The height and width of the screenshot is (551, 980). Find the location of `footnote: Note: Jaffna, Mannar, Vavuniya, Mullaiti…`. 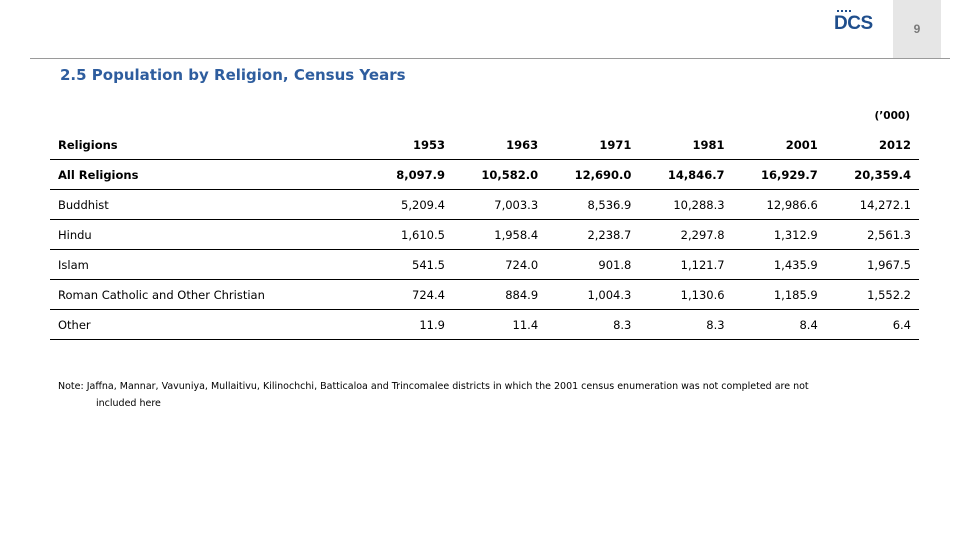

footnote: Note: Jaffna, Mannar, Vavuniya, Mullaiti… is located at coordinates (488, 395).